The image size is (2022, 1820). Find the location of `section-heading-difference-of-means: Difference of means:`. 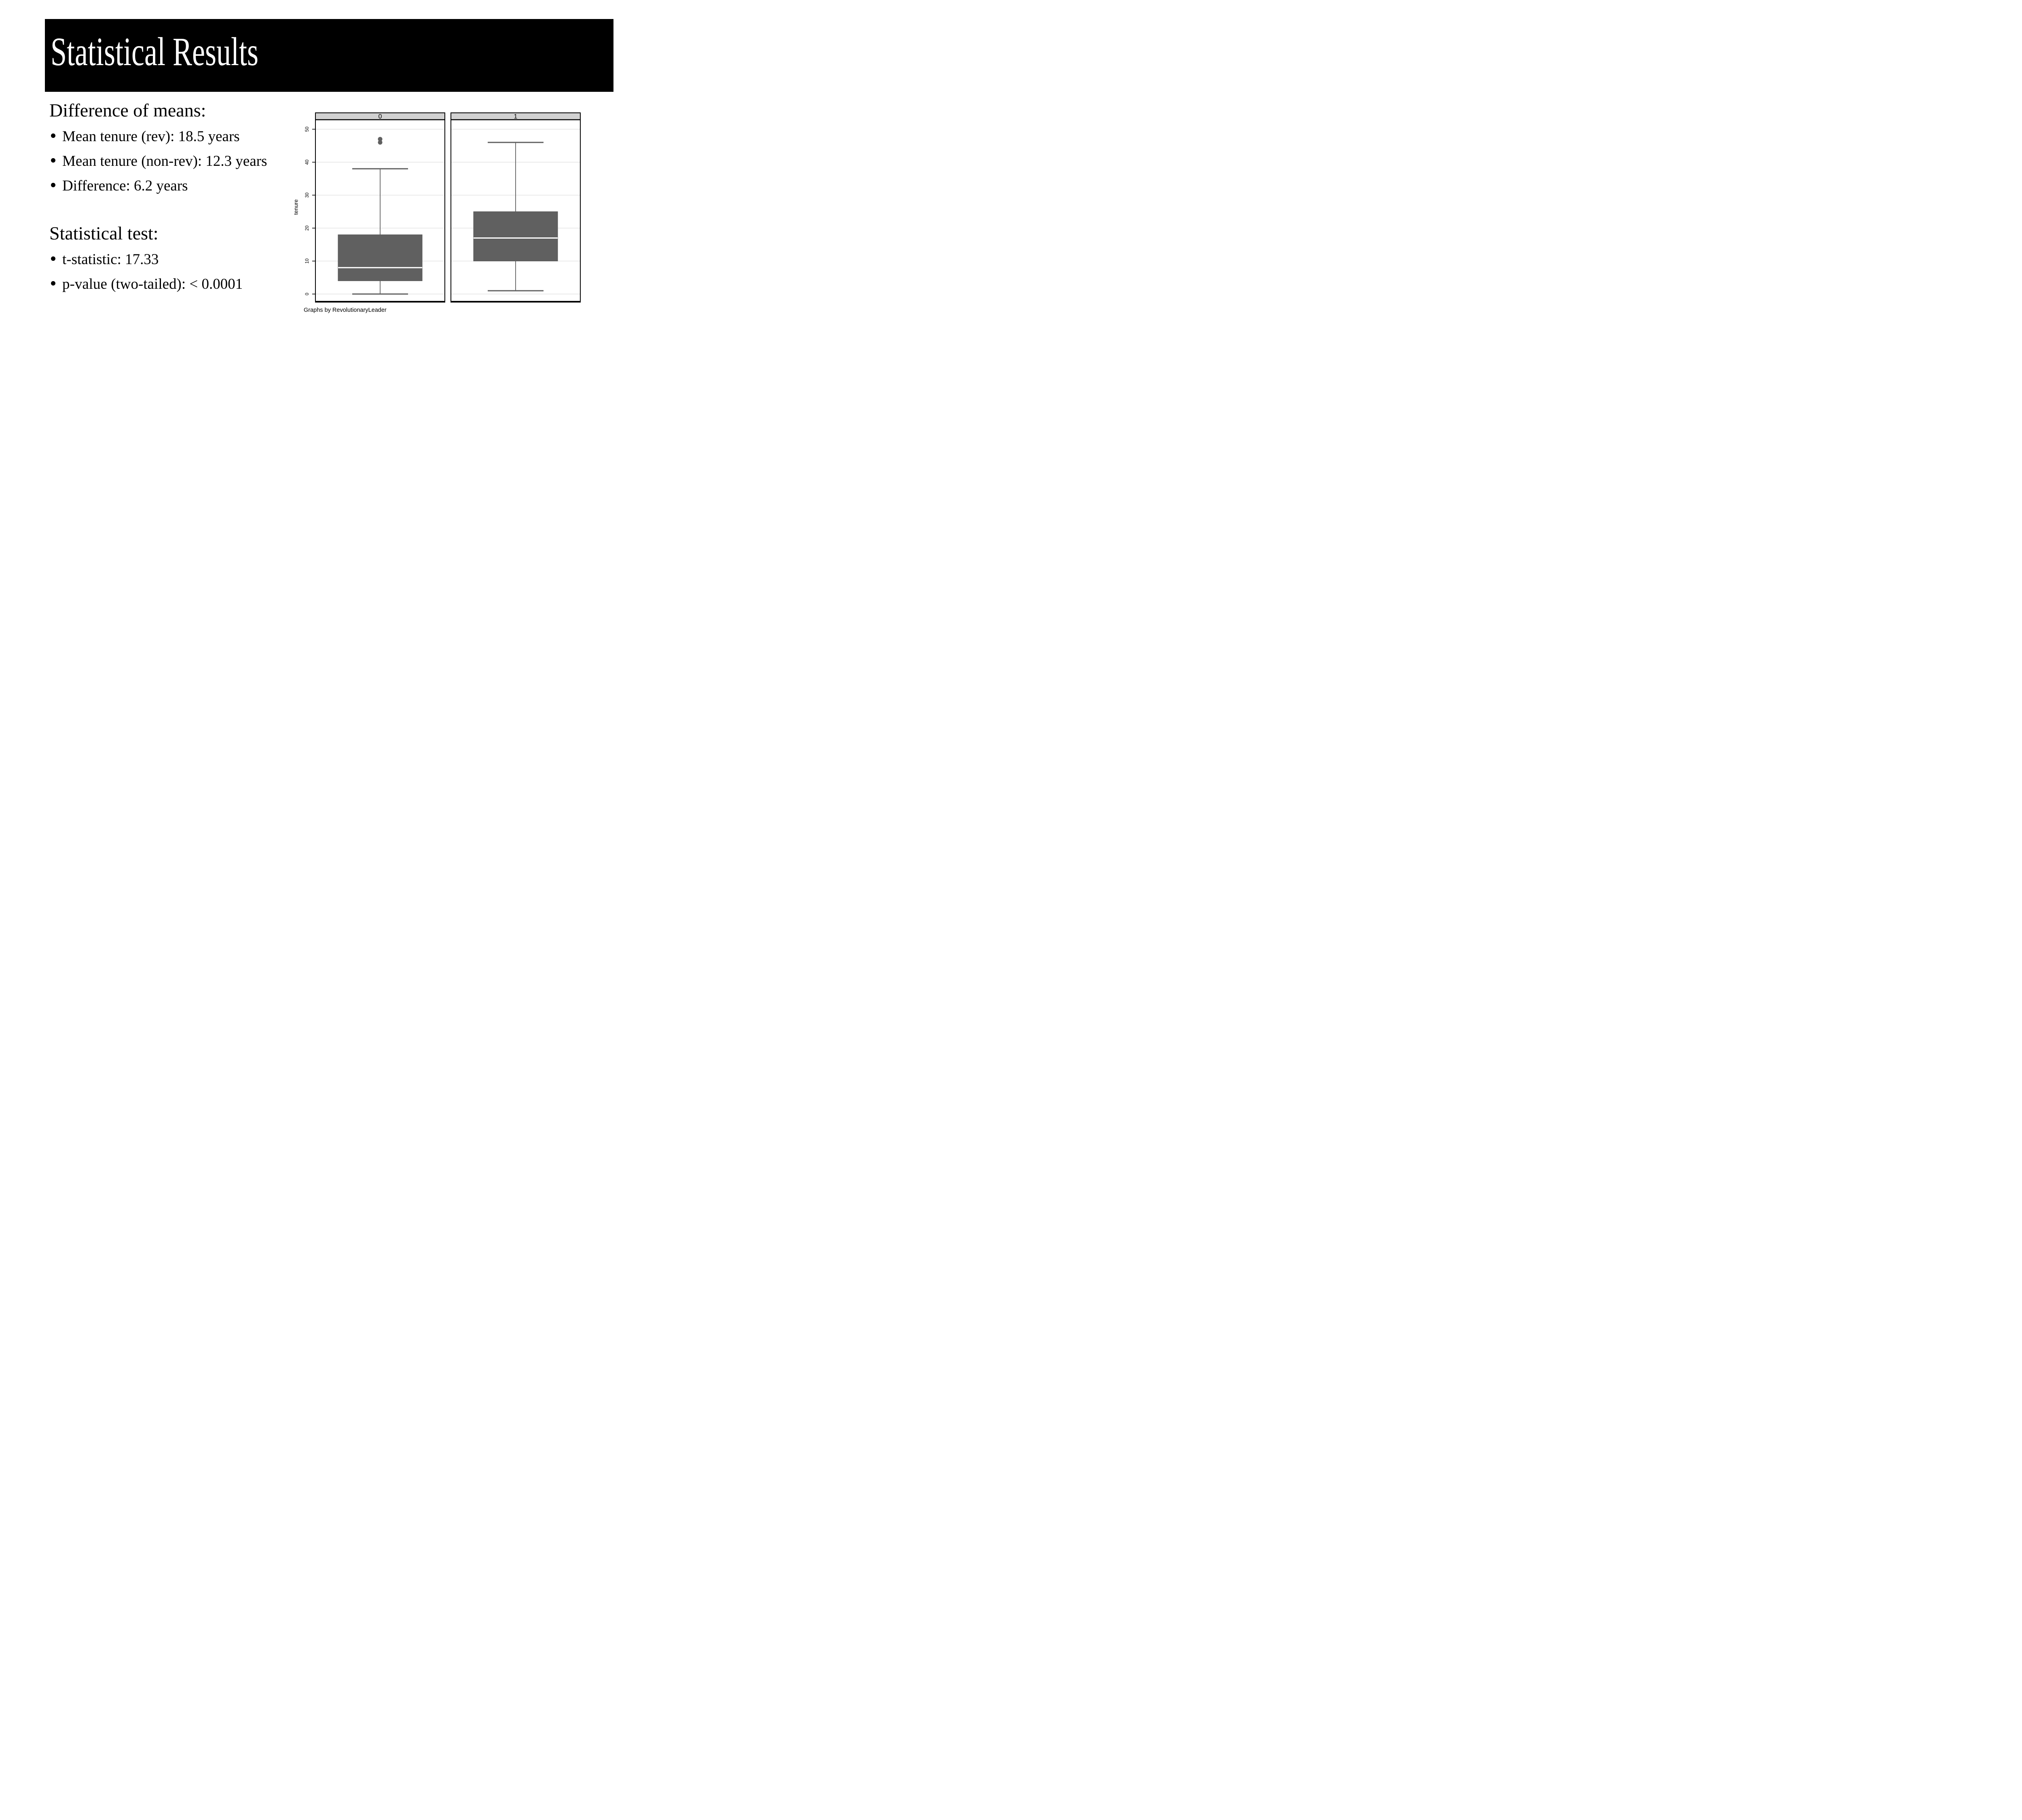

section-heading-difference-of-means: Difference of means: is located at coordinates (127, 110).